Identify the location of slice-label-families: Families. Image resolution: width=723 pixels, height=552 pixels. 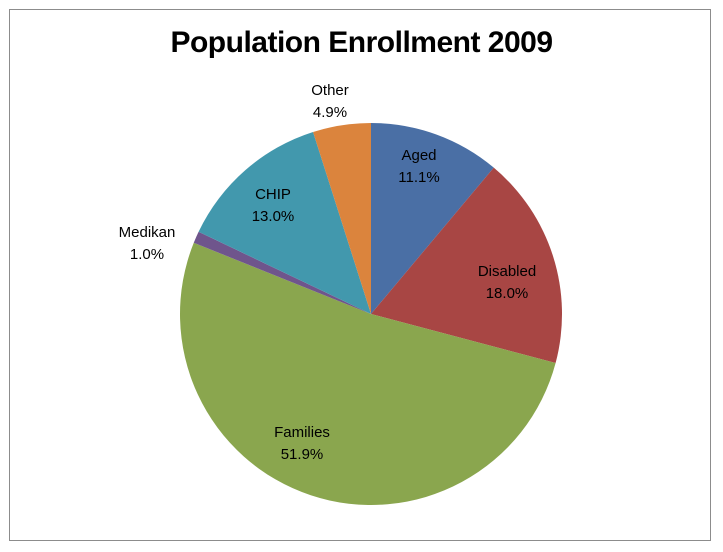
(302, 432).